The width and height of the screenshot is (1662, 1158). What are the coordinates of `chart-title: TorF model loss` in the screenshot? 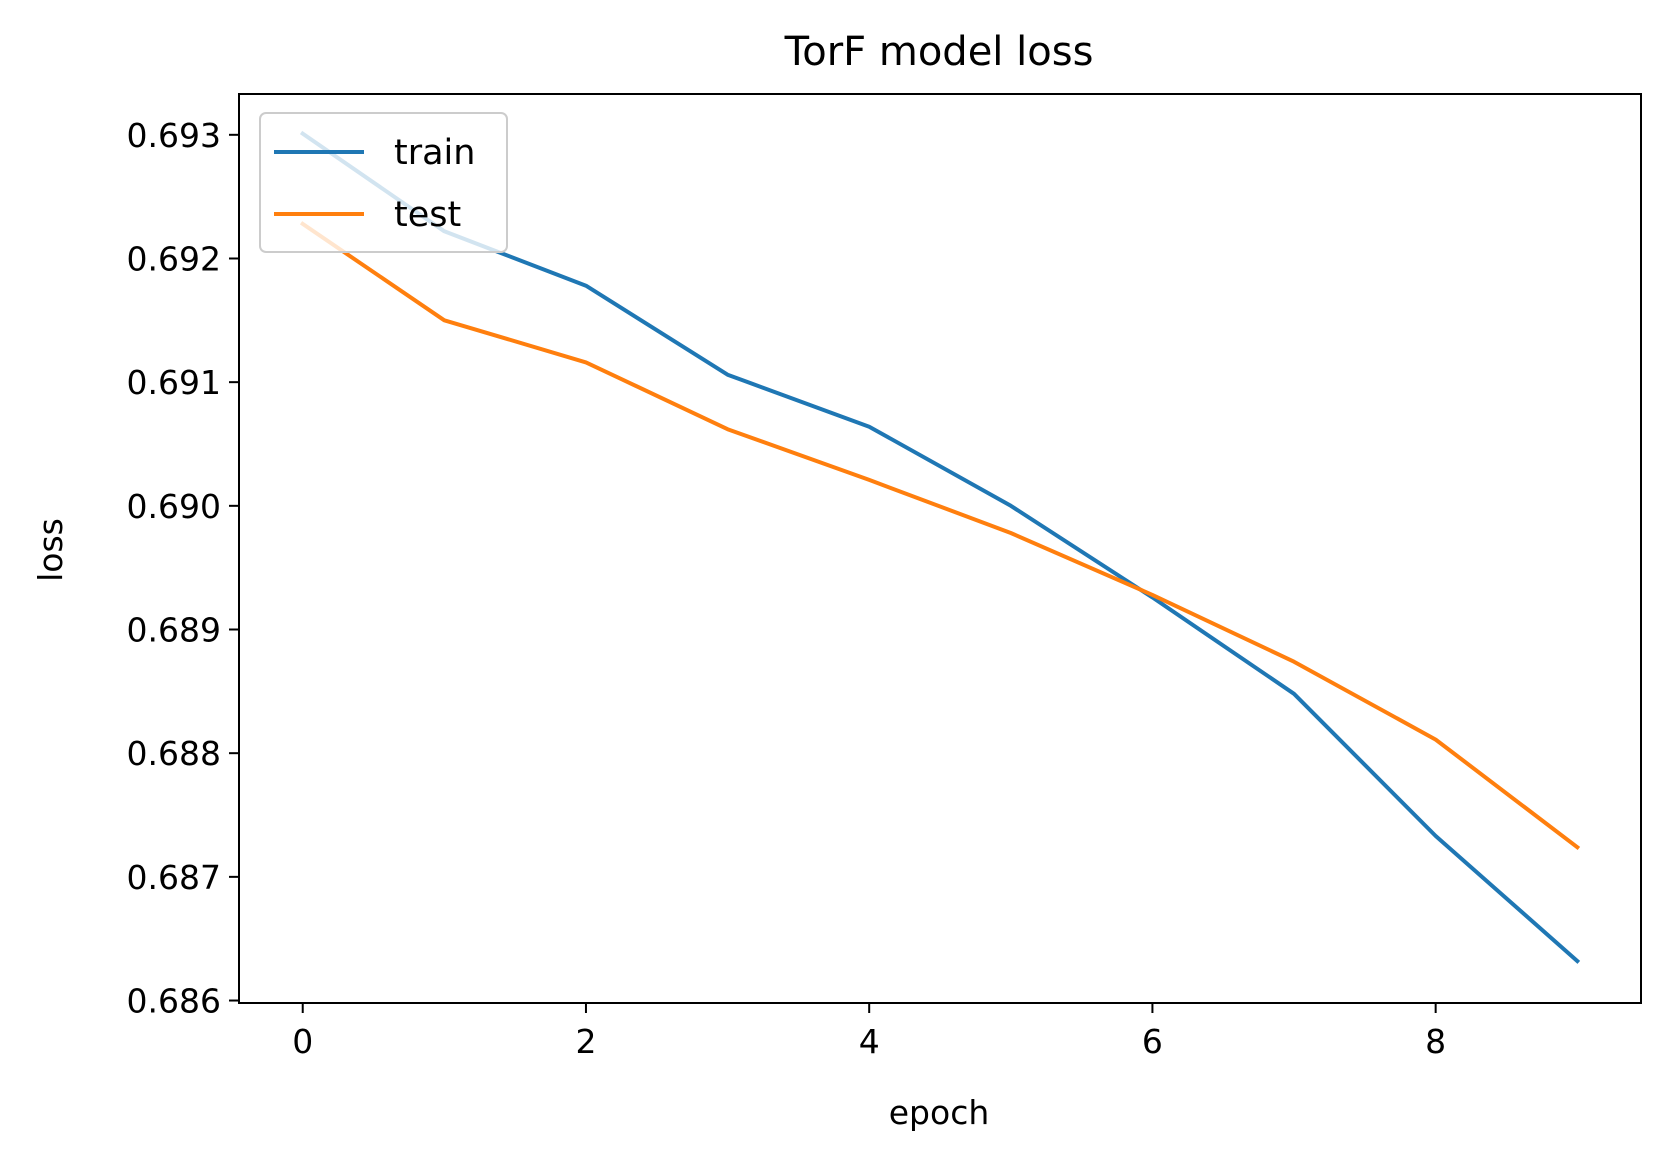 It's located at (939, 52).